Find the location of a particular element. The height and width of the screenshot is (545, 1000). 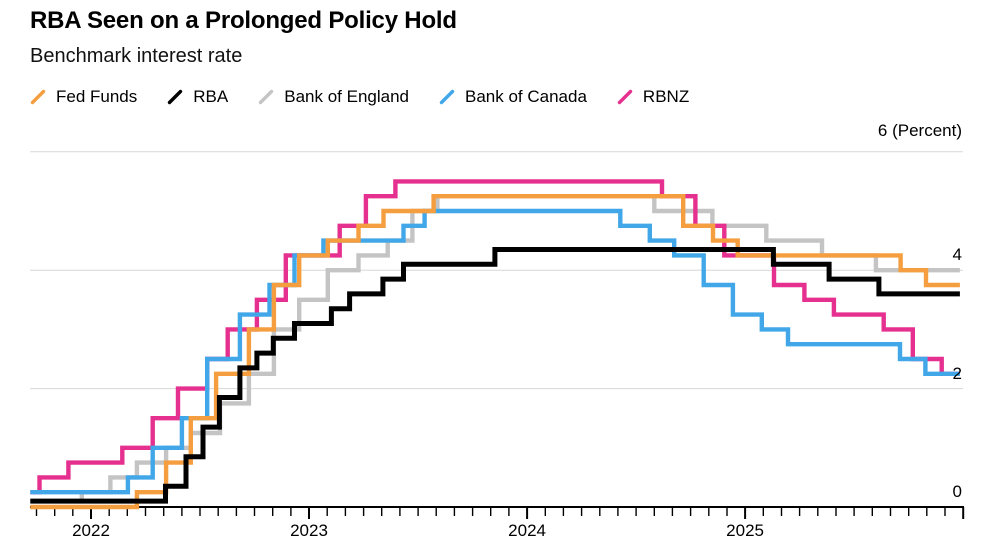

legend-label: RBNZ is located at coordinates (666, 96).